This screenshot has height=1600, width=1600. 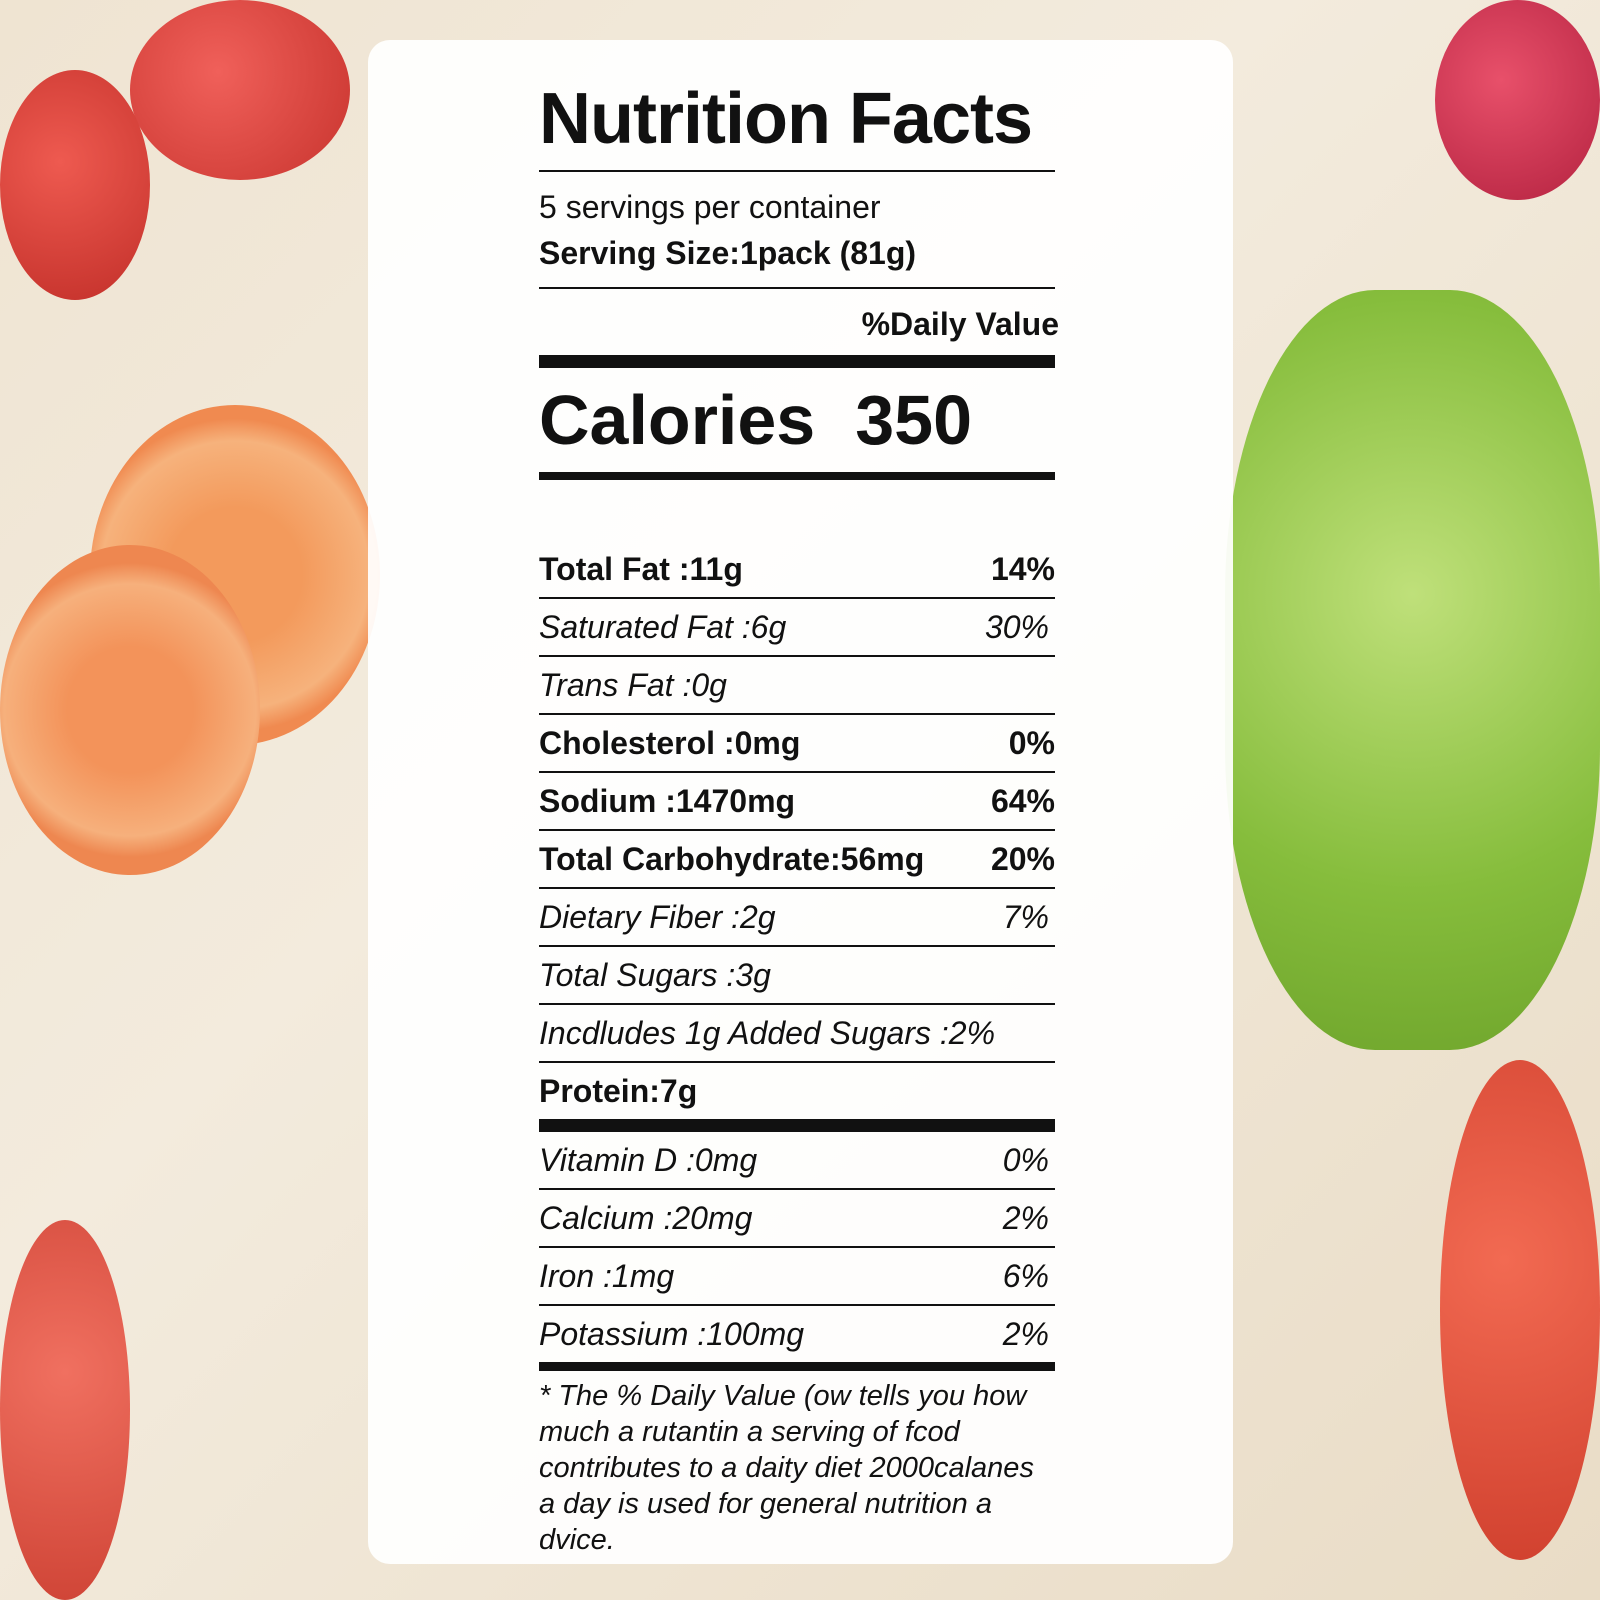 I want to click on nutrient-row: Trans Fat :0g, so click(x=797, y=686).